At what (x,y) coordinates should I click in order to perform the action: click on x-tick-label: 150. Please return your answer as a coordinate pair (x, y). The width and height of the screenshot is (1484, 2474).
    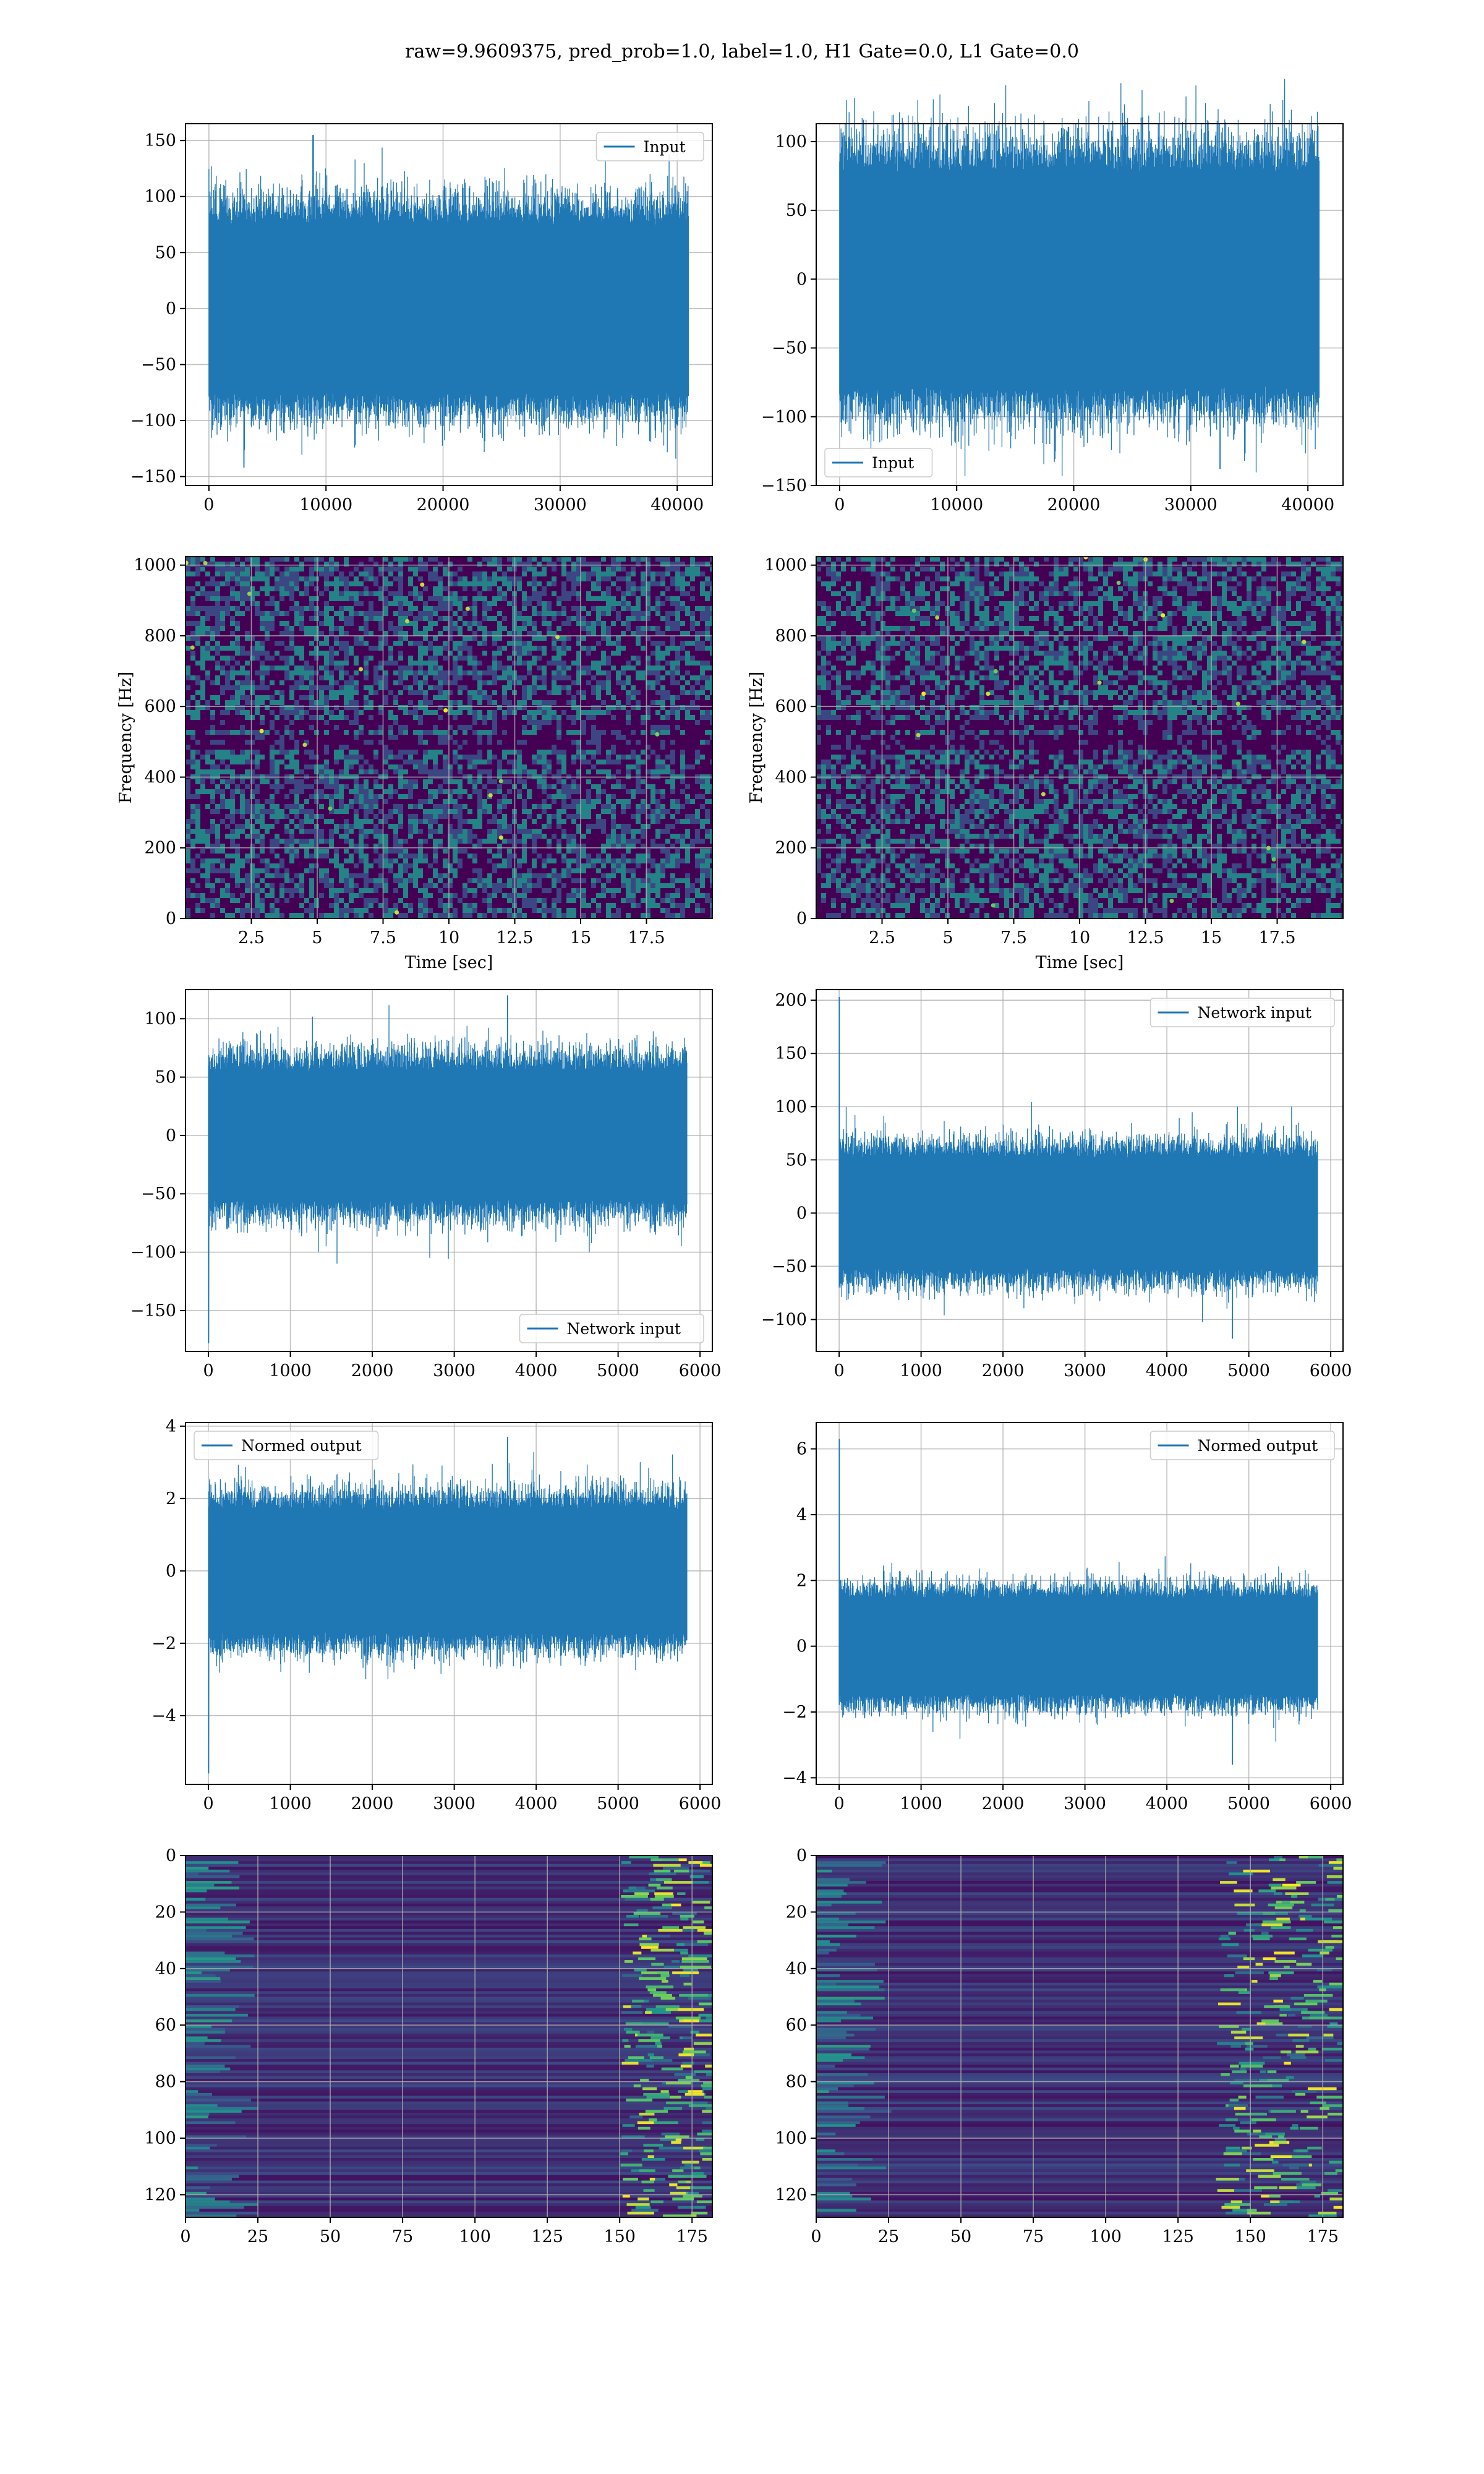
    Looking at the image, I should click on (619, 2236).